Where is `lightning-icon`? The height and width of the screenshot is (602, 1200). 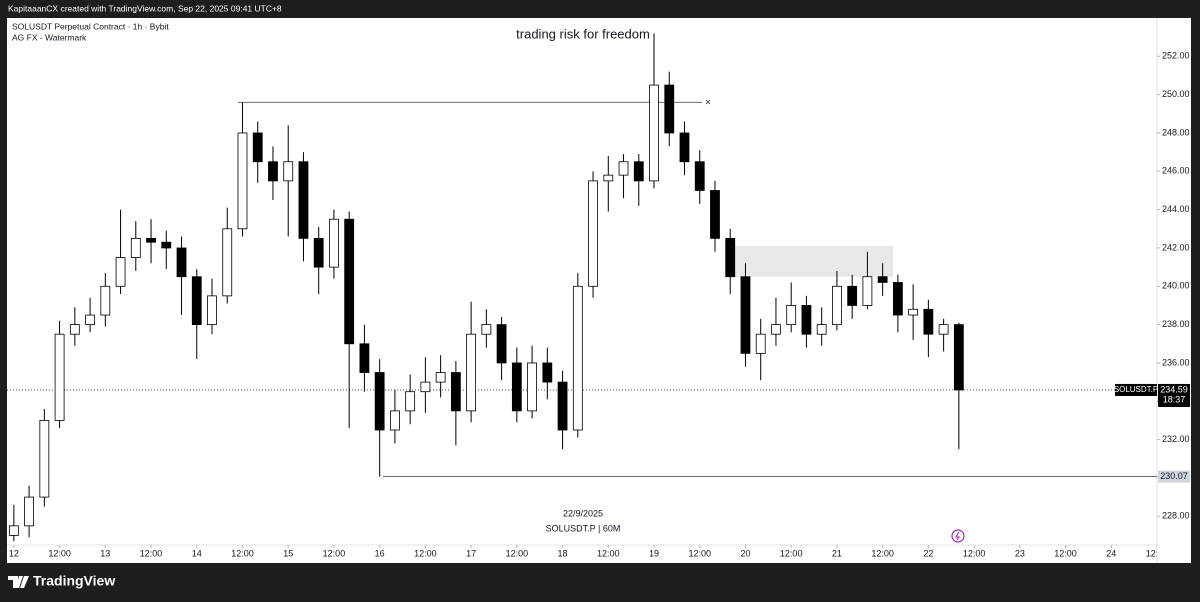 lightning-icon is located at coordinates (958, 536).